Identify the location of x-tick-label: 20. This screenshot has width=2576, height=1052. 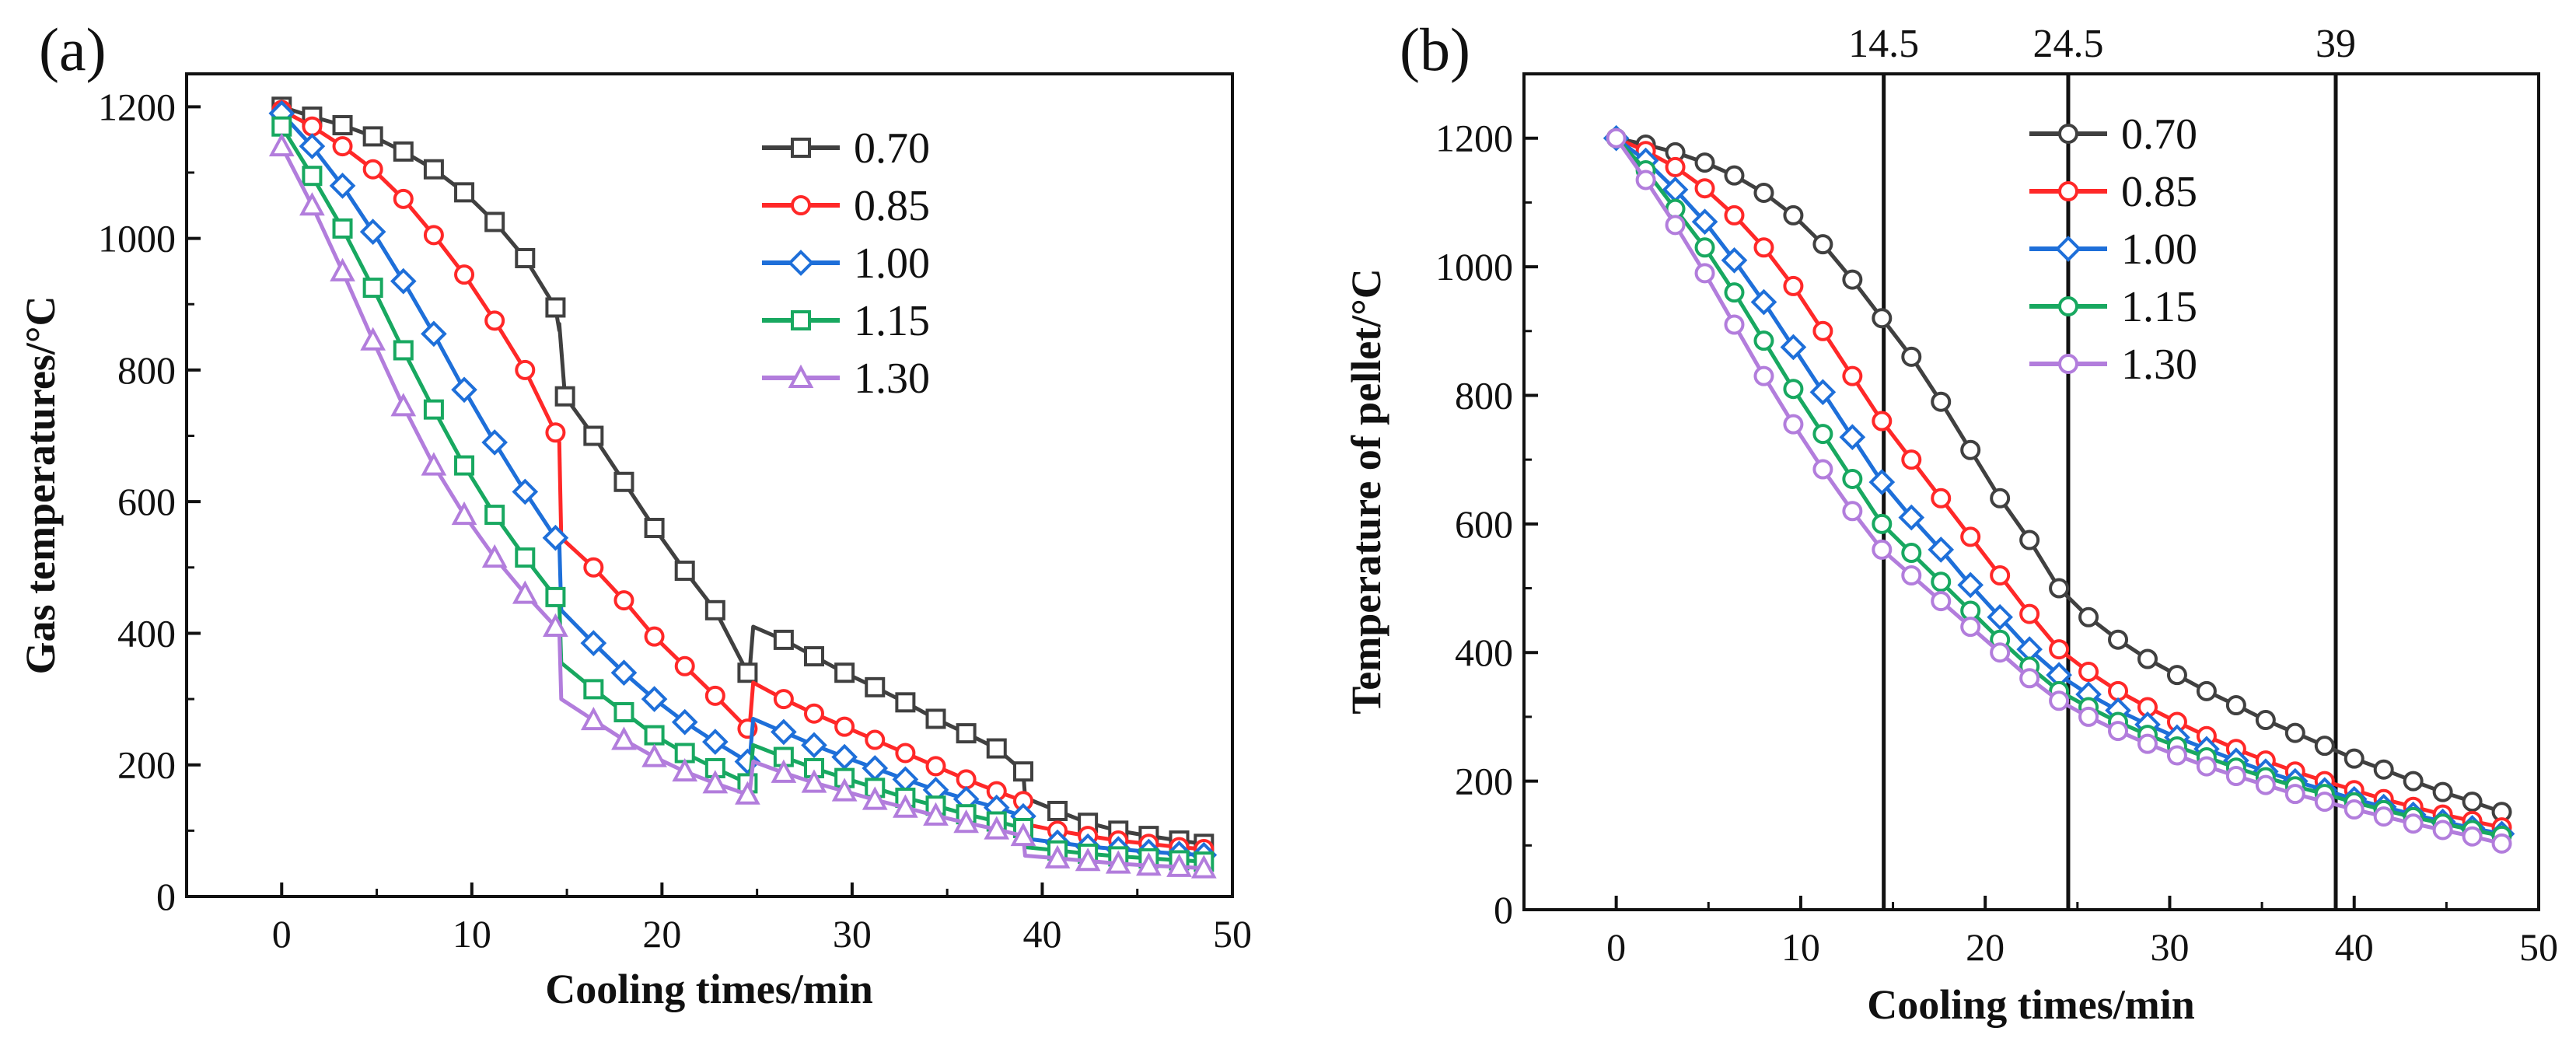
(661, 934).